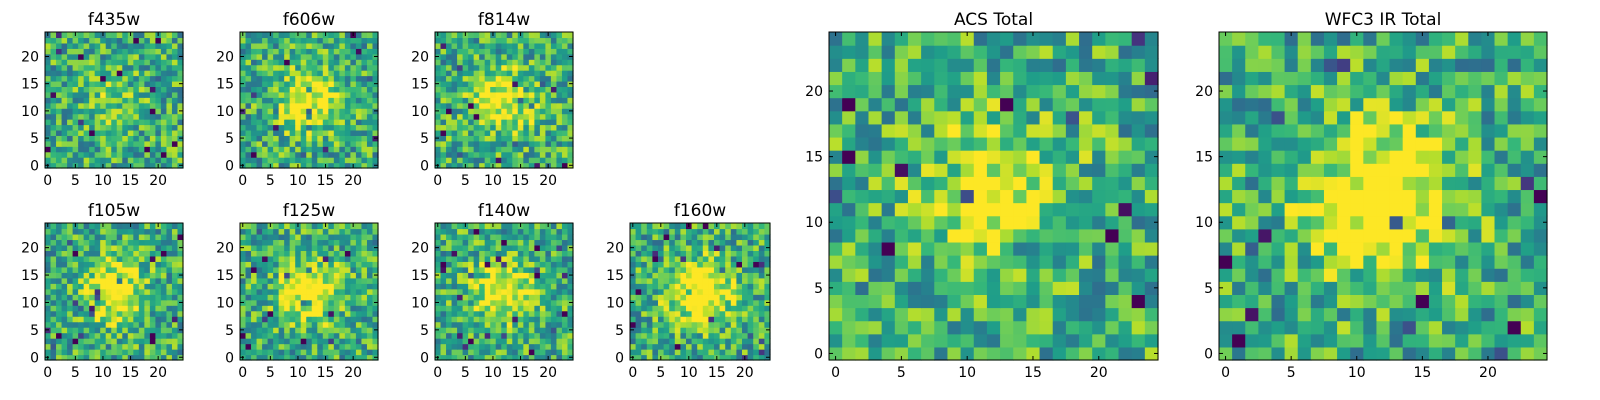 Image resolution: width=1600 pixels, height=400 pixels. What do you see at coordinates (353, 373) in the screenshot?
I see `x-tick-label: 20` at bounding box center [353, 373].